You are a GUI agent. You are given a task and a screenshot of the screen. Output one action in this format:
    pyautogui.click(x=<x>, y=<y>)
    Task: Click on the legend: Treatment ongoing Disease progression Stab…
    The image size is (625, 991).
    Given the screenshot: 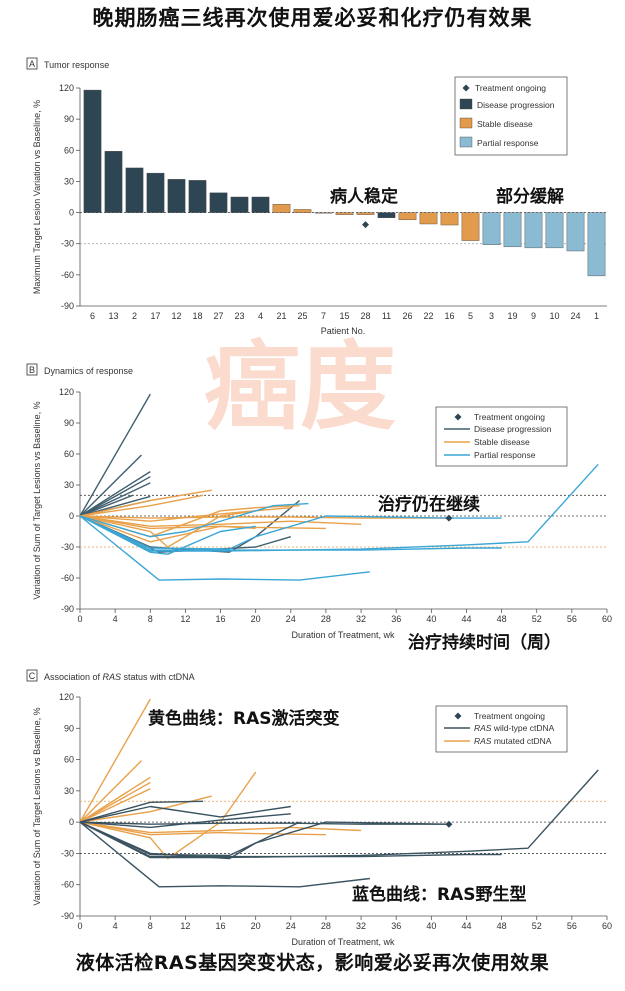 What is the action you would take?
    pyautogui.click(x=511, y=116)
    